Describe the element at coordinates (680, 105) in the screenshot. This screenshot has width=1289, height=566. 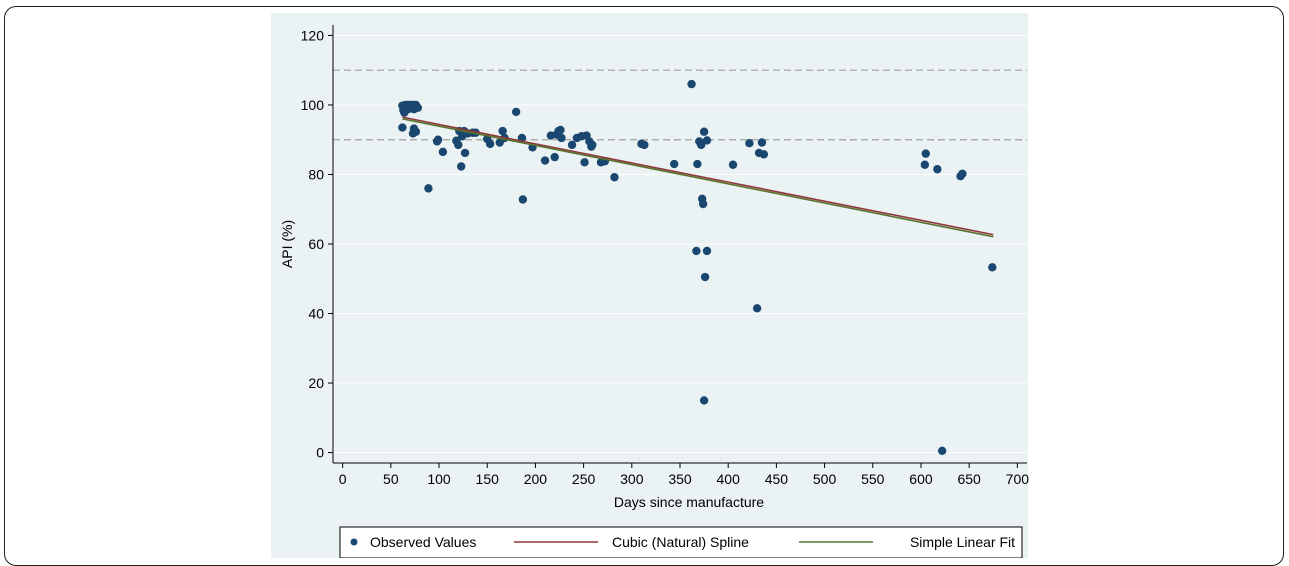
I see `reference-lines` at that location.